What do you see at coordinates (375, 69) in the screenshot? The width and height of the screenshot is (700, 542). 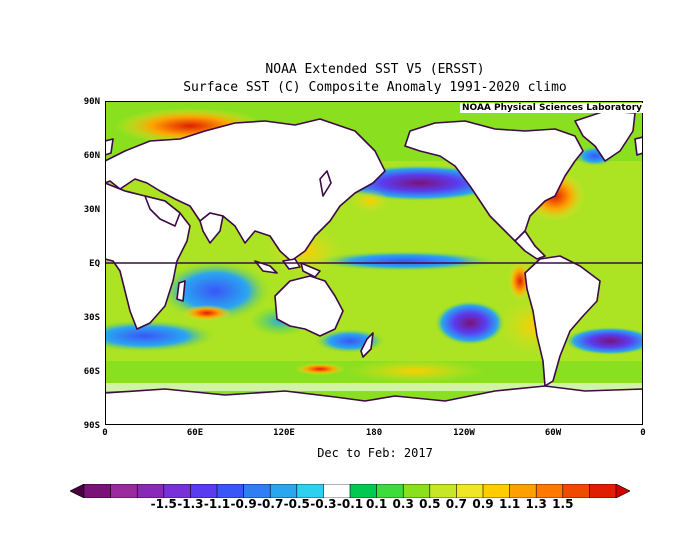 I see `map-title: NOAA Extended SST V5 (ERSST)` at bounding box center [375, 69].